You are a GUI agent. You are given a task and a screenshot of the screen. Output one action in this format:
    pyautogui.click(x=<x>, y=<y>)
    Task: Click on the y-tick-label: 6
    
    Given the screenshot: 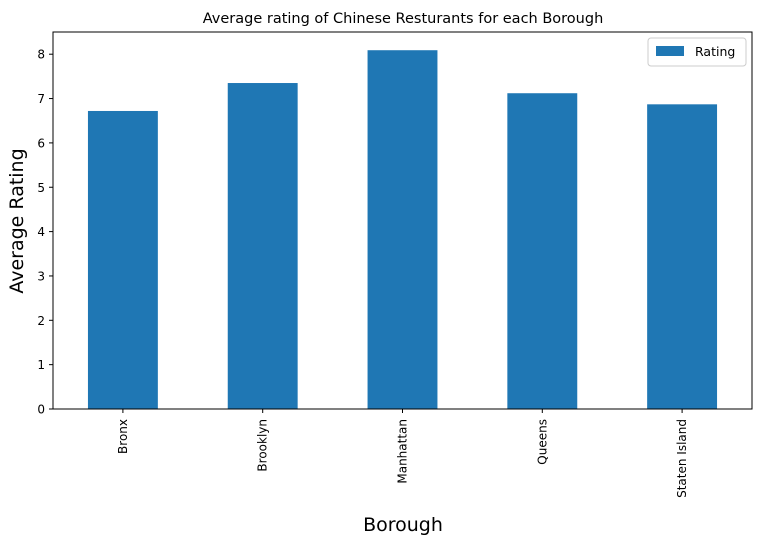 What is the action you would take?
    pyautogui.click(x=41, y=143)
    